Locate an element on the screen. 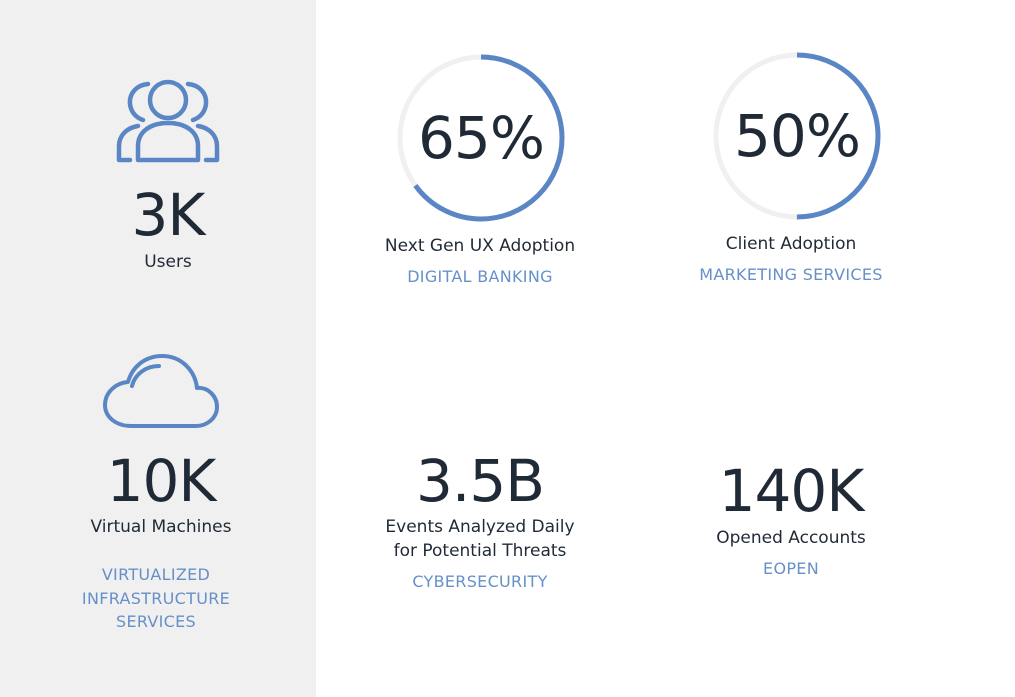  events-category: CYBERSECURITY is located at coordinates (480, 581).